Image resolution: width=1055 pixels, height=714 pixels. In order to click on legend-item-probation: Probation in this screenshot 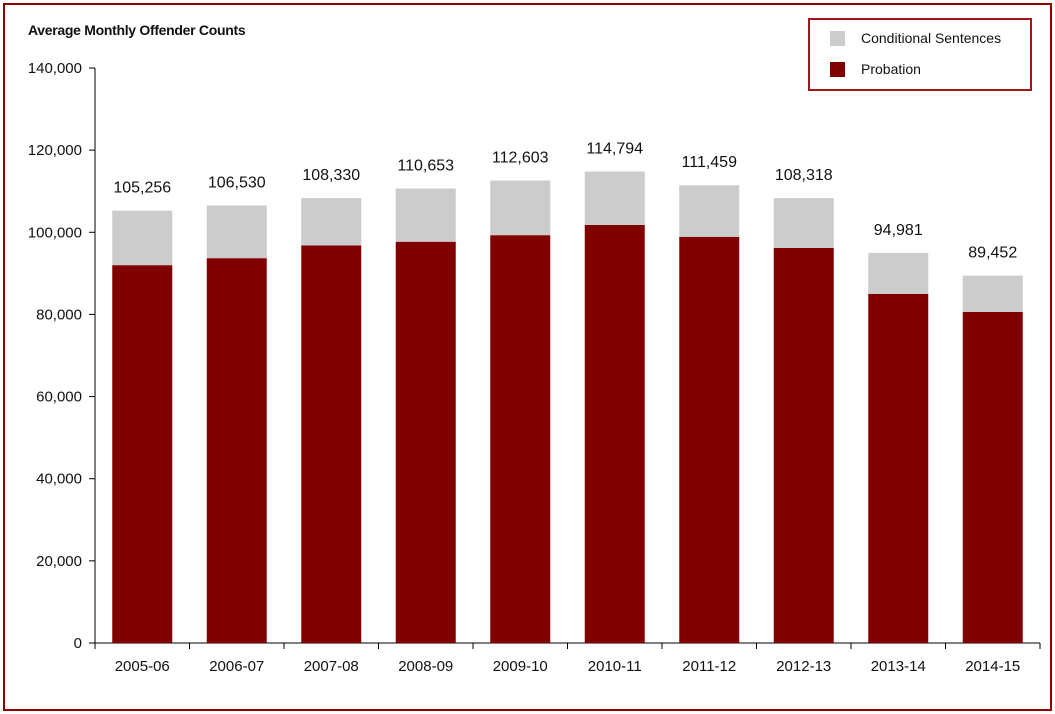, I will do `click(875, 69)`.